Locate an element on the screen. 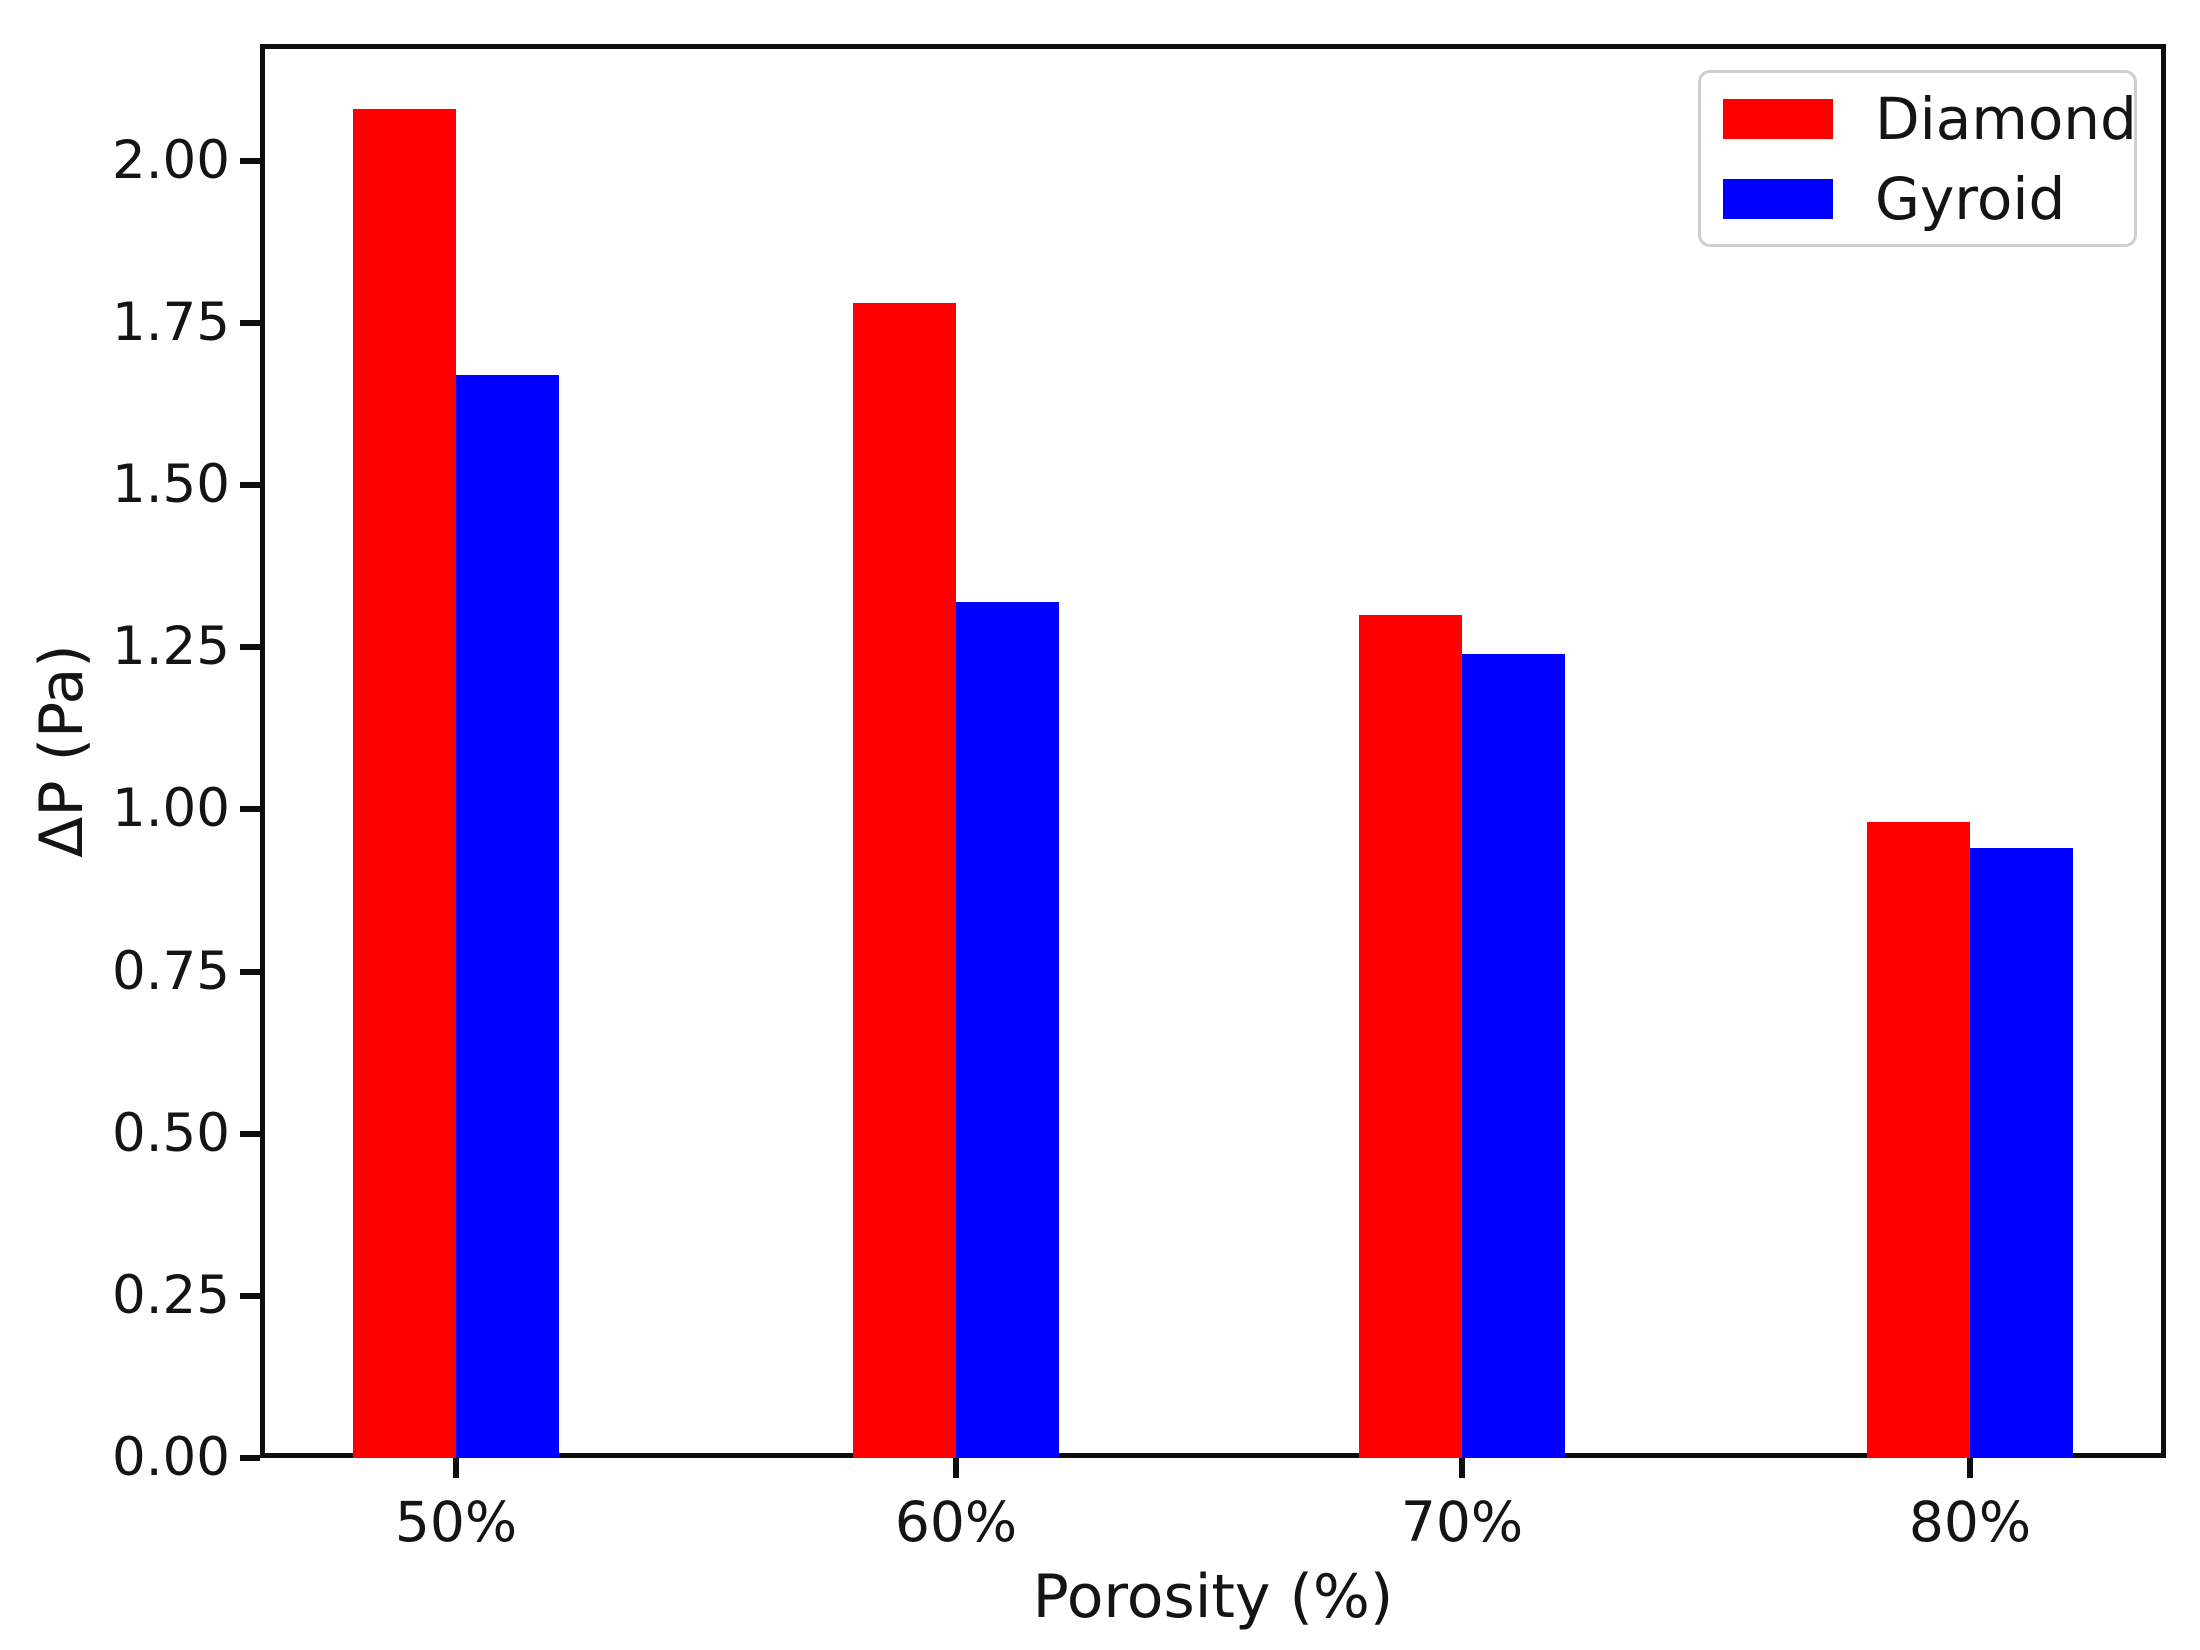 The width and height of the screenshot is (2200, 1650). y-tick-label: 2.00 is located at coordinates (170, 160).